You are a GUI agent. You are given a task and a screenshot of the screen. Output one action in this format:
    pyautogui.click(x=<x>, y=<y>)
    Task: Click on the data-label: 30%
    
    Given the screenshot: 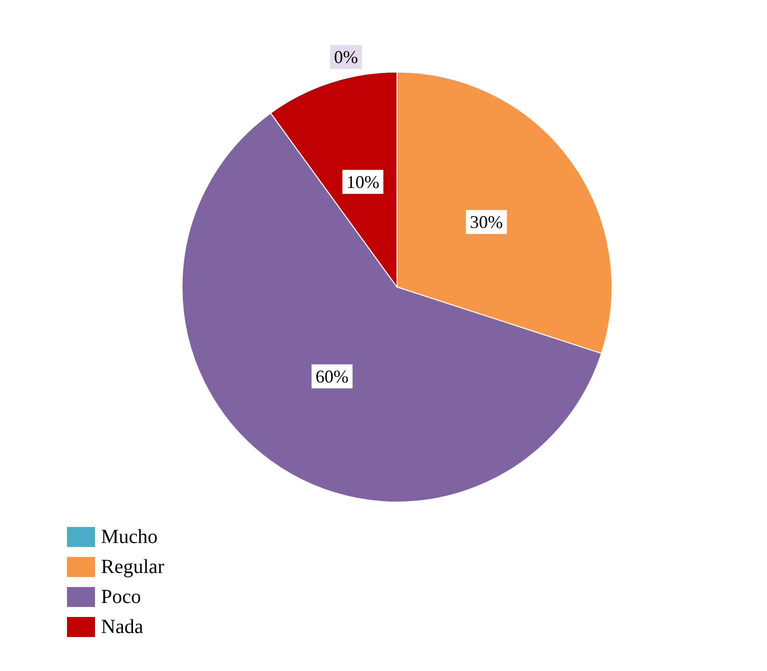 What is the action you would take?
    pyautogui.click(x=486, y=222)
    